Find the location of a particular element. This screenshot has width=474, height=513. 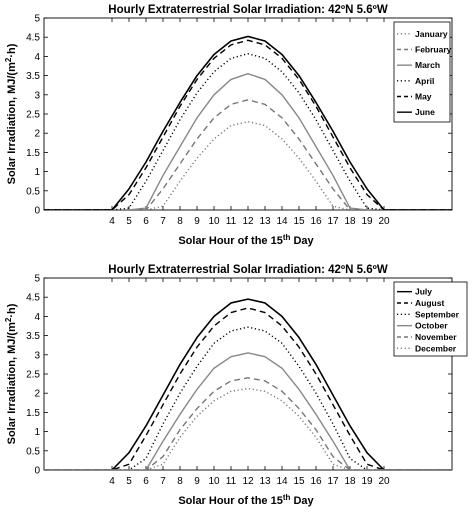

legend-label-october: October is located at coordinates (431, 326).